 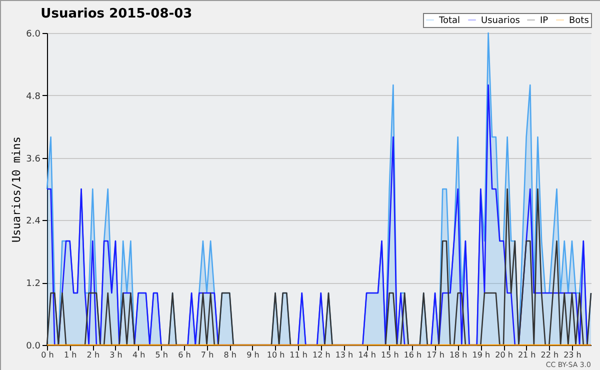 What do you see at coordinates (207, 355) in the screenshot?
I see `x-tick-label: 7 h` at bounding box center [207, 355].